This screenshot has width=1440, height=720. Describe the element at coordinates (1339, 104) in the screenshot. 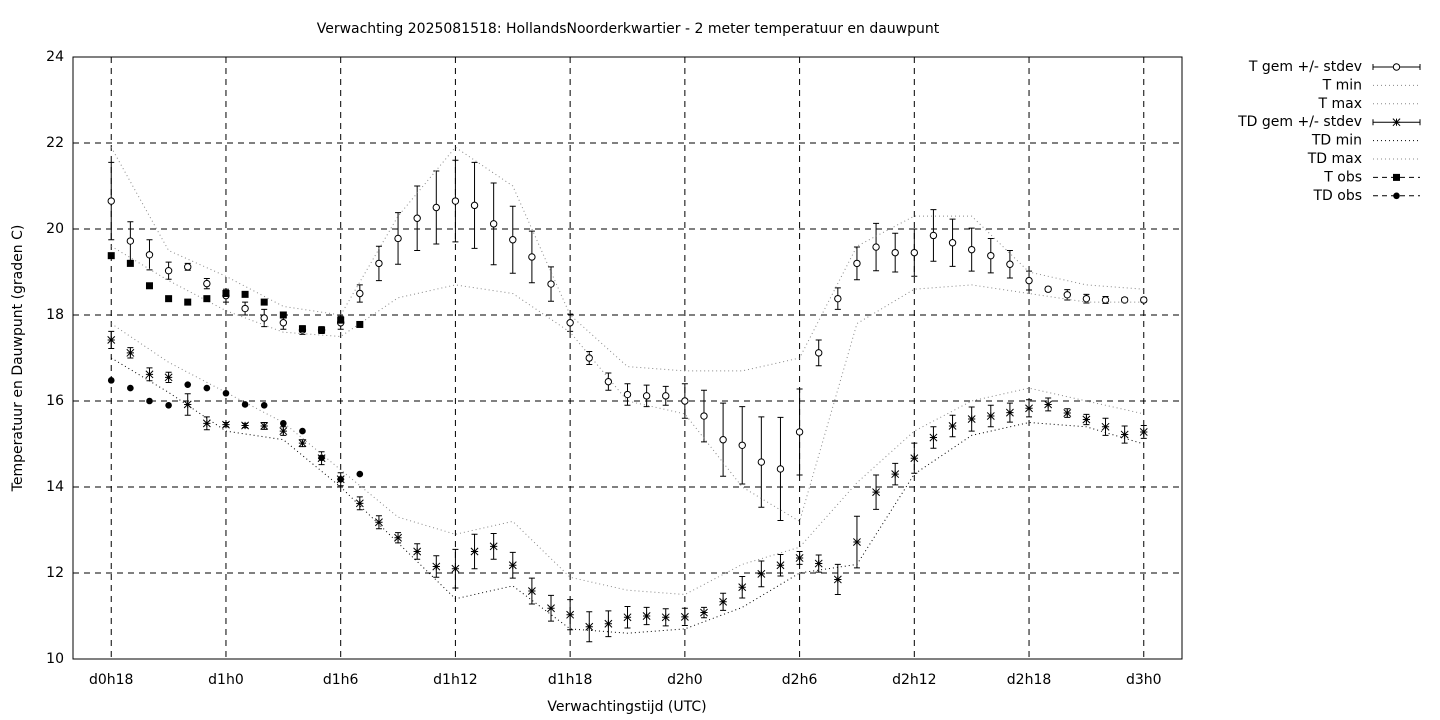

I see `legend-label: T max` at that location.